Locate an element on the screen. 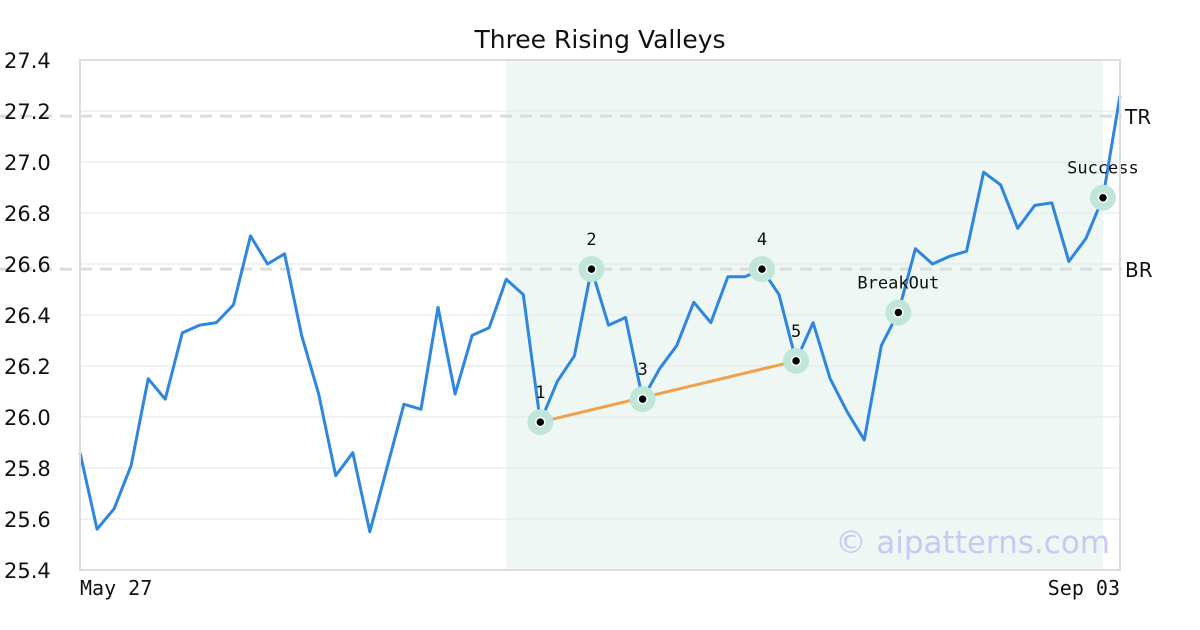  y-tick-label: 25.6 is located at coordinates (27, 520).